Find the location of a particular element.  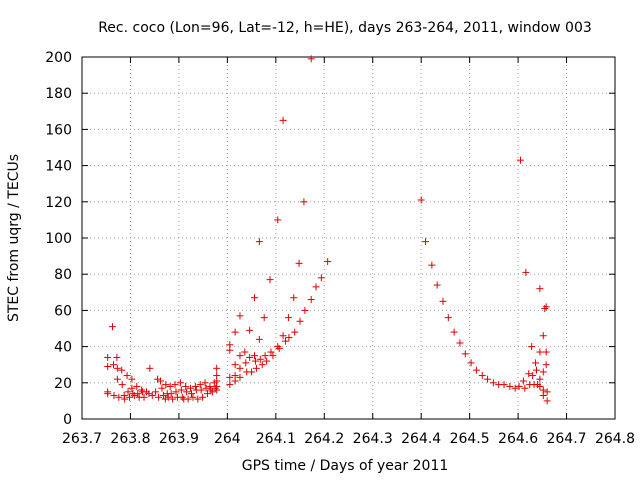

y-tick-label: 20 is located at coordinates (63, 384).